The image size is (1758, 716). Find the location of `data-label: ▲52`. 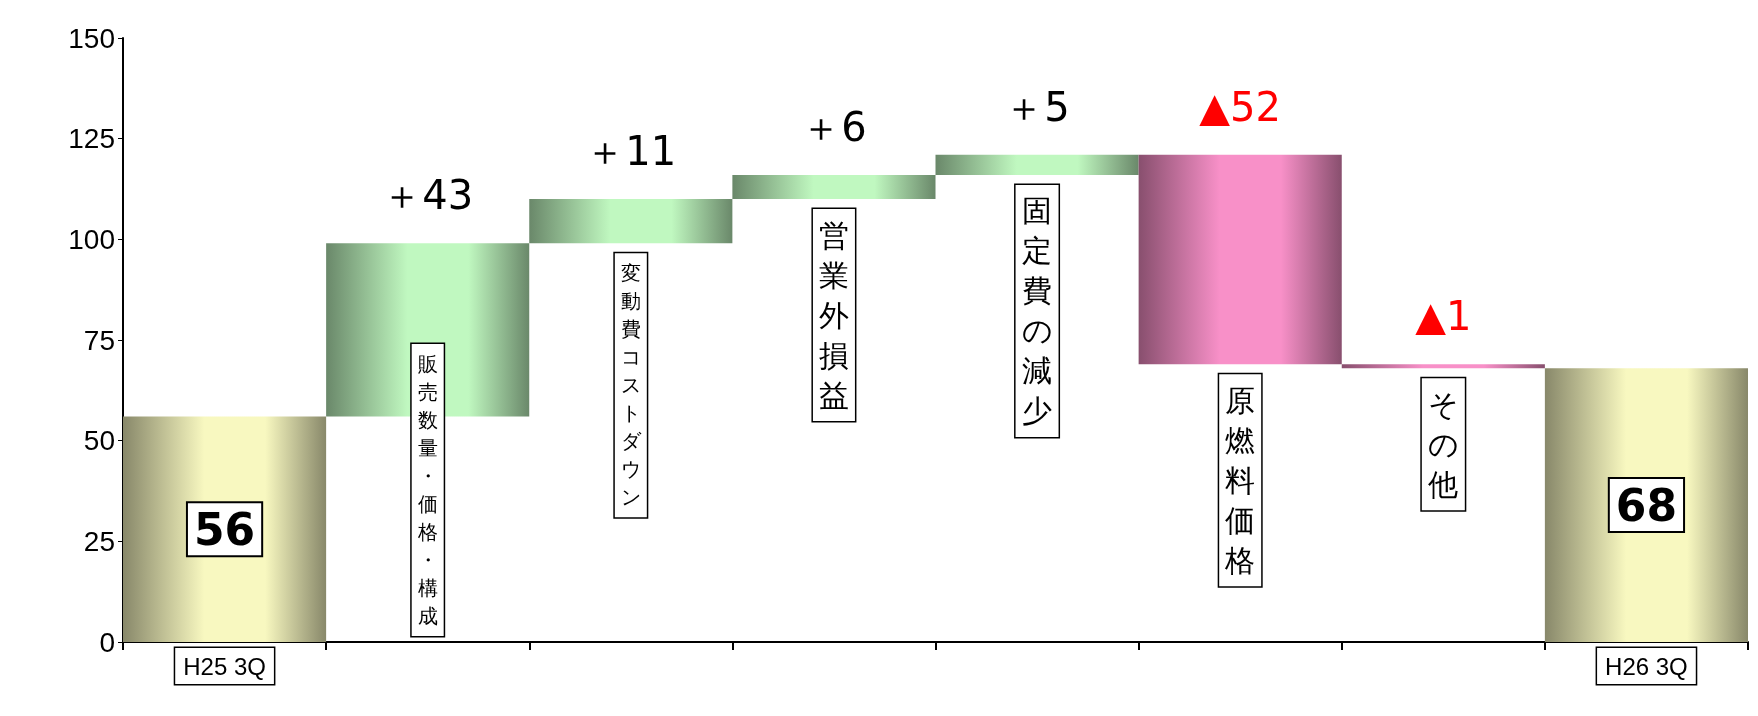

data-label: ▲52 is located at coordinates (1240, 106).